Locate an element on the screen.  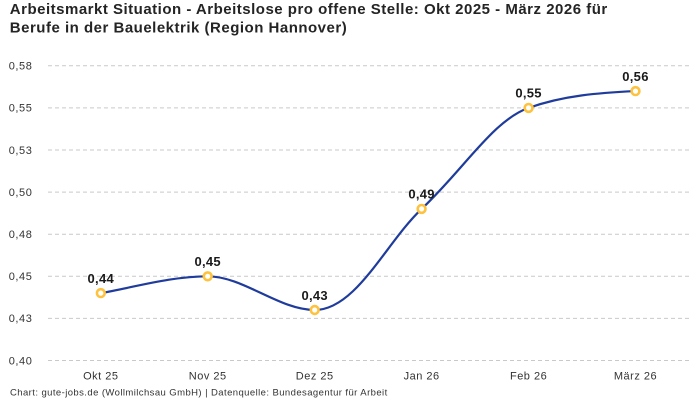
svg-text: Feb 26 is located at coordinates (528, 377).